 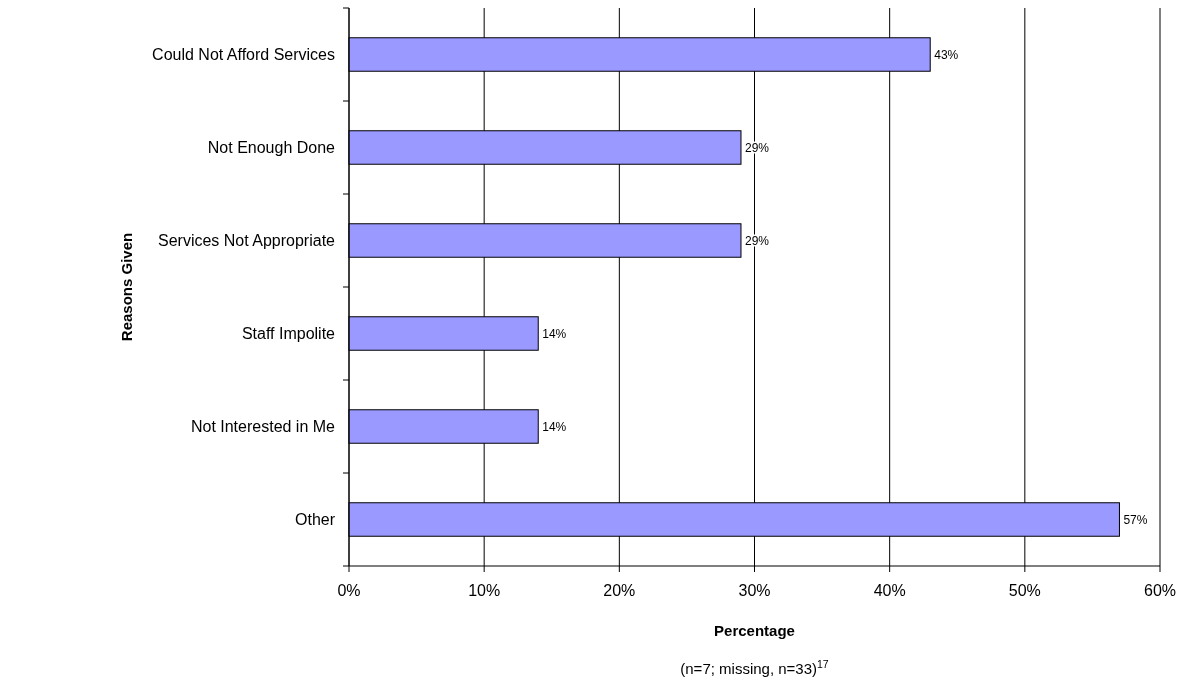 I want to click on text: (n=7; missing, n=33)$^{17}$, so click(x=754, y=667).